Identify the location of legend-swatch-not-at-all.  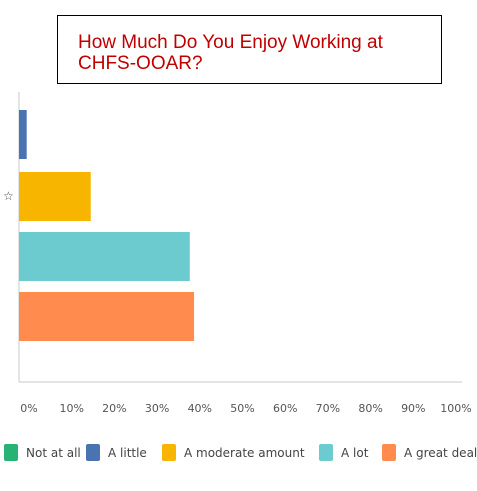
(11, 452).